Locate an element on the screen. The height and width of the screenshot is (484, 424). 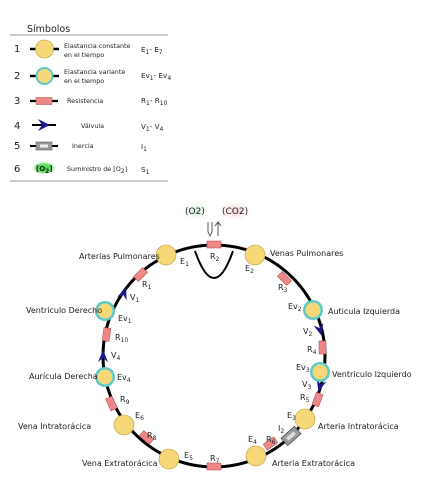
resistance-r8 is located at coordinates (146, 437).